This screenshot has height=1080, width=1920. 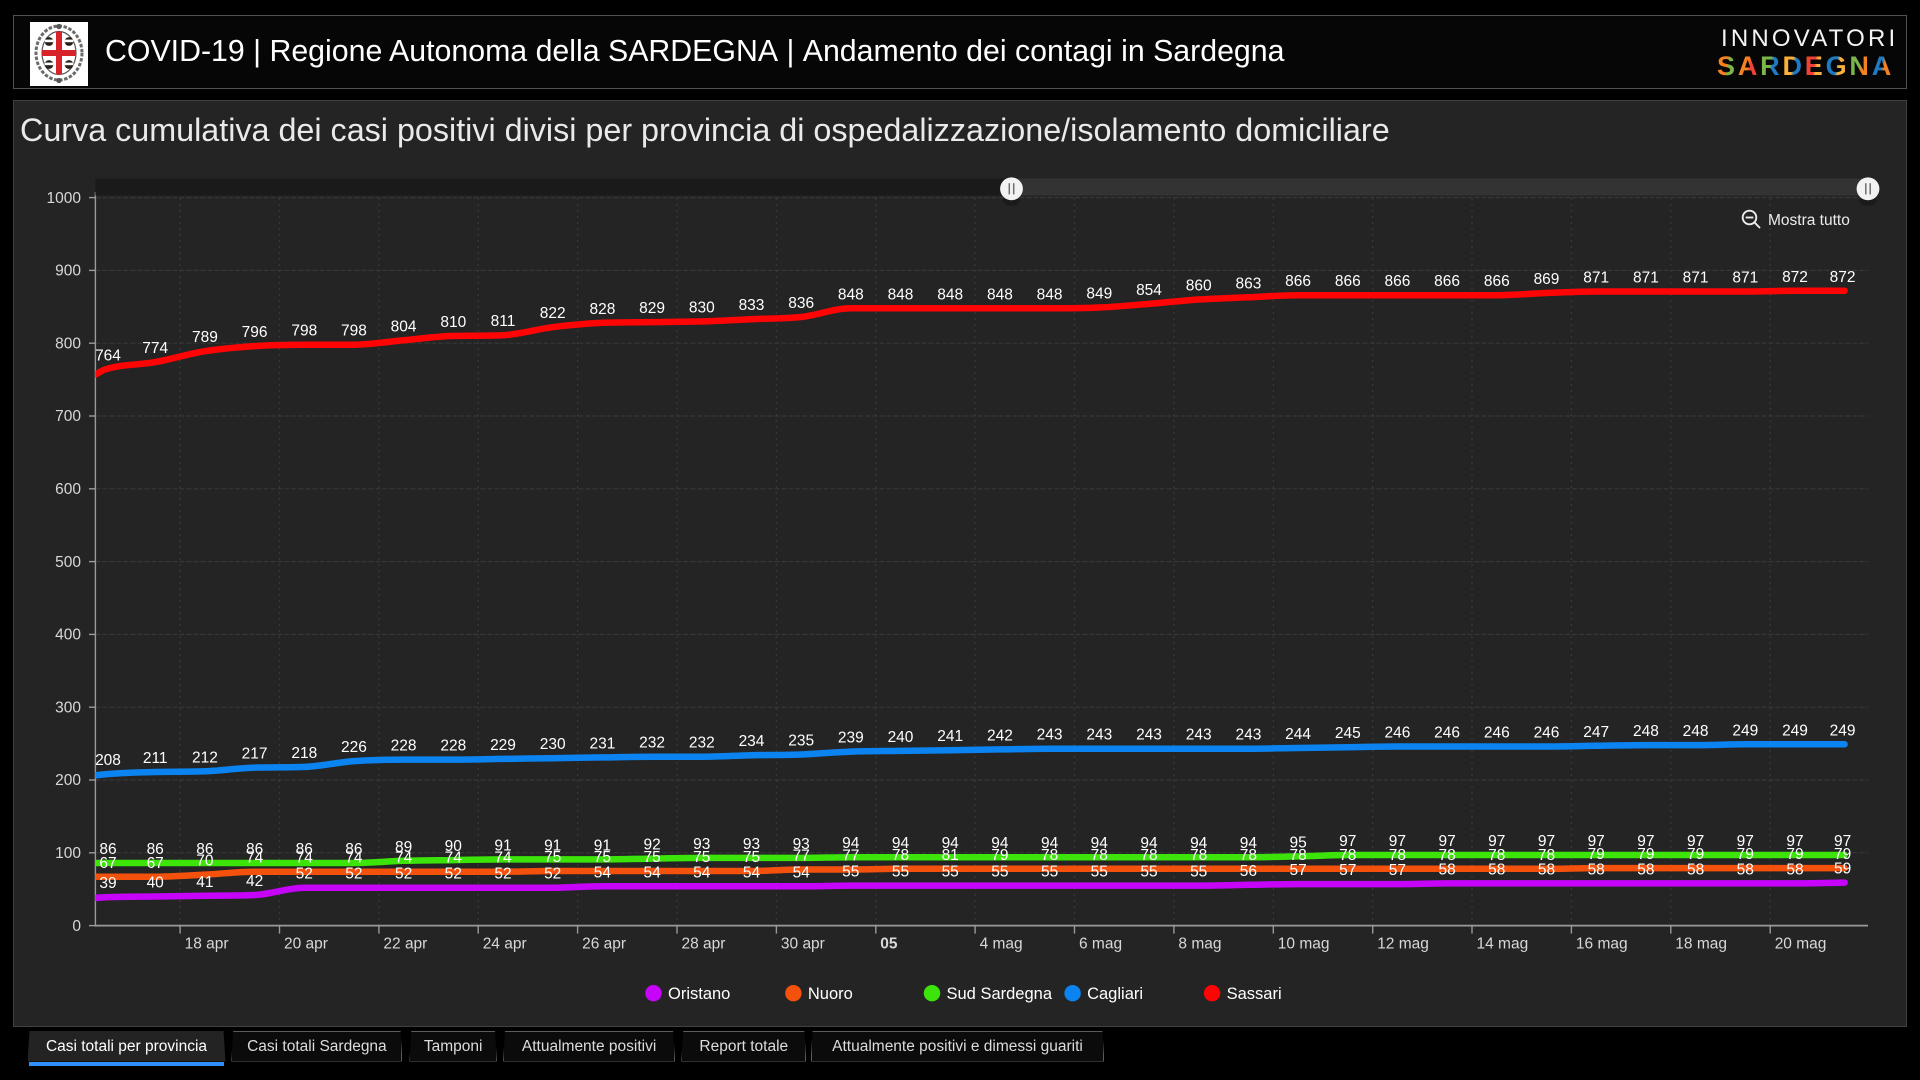 I want to click on svg-text: 20 apr, so click(x=306, y=944).